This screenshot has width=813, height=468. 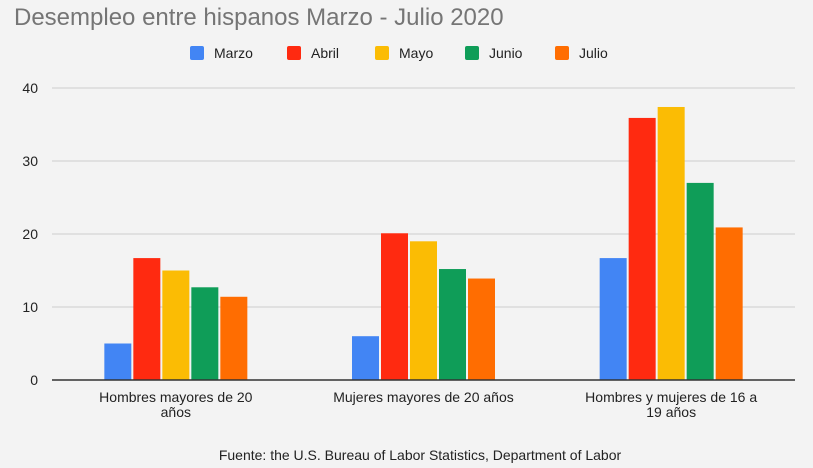 I want to click on bar-mayo-cat1, so click(x=176, y=325).